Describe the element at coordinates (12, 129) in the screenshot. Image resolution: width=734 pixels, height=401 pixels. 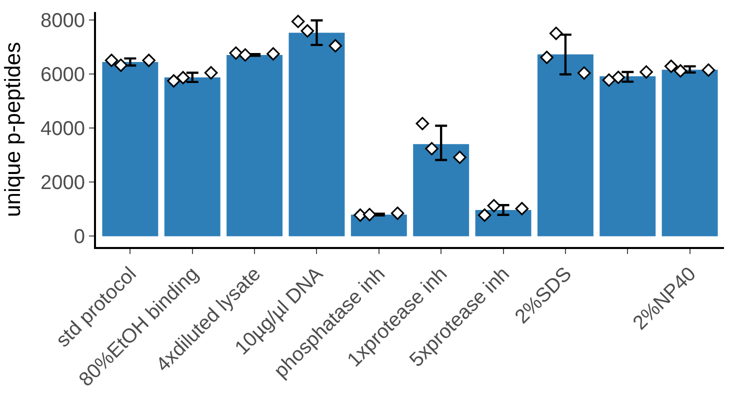
I see `y-axis-title: unique p-peptides` at that location.